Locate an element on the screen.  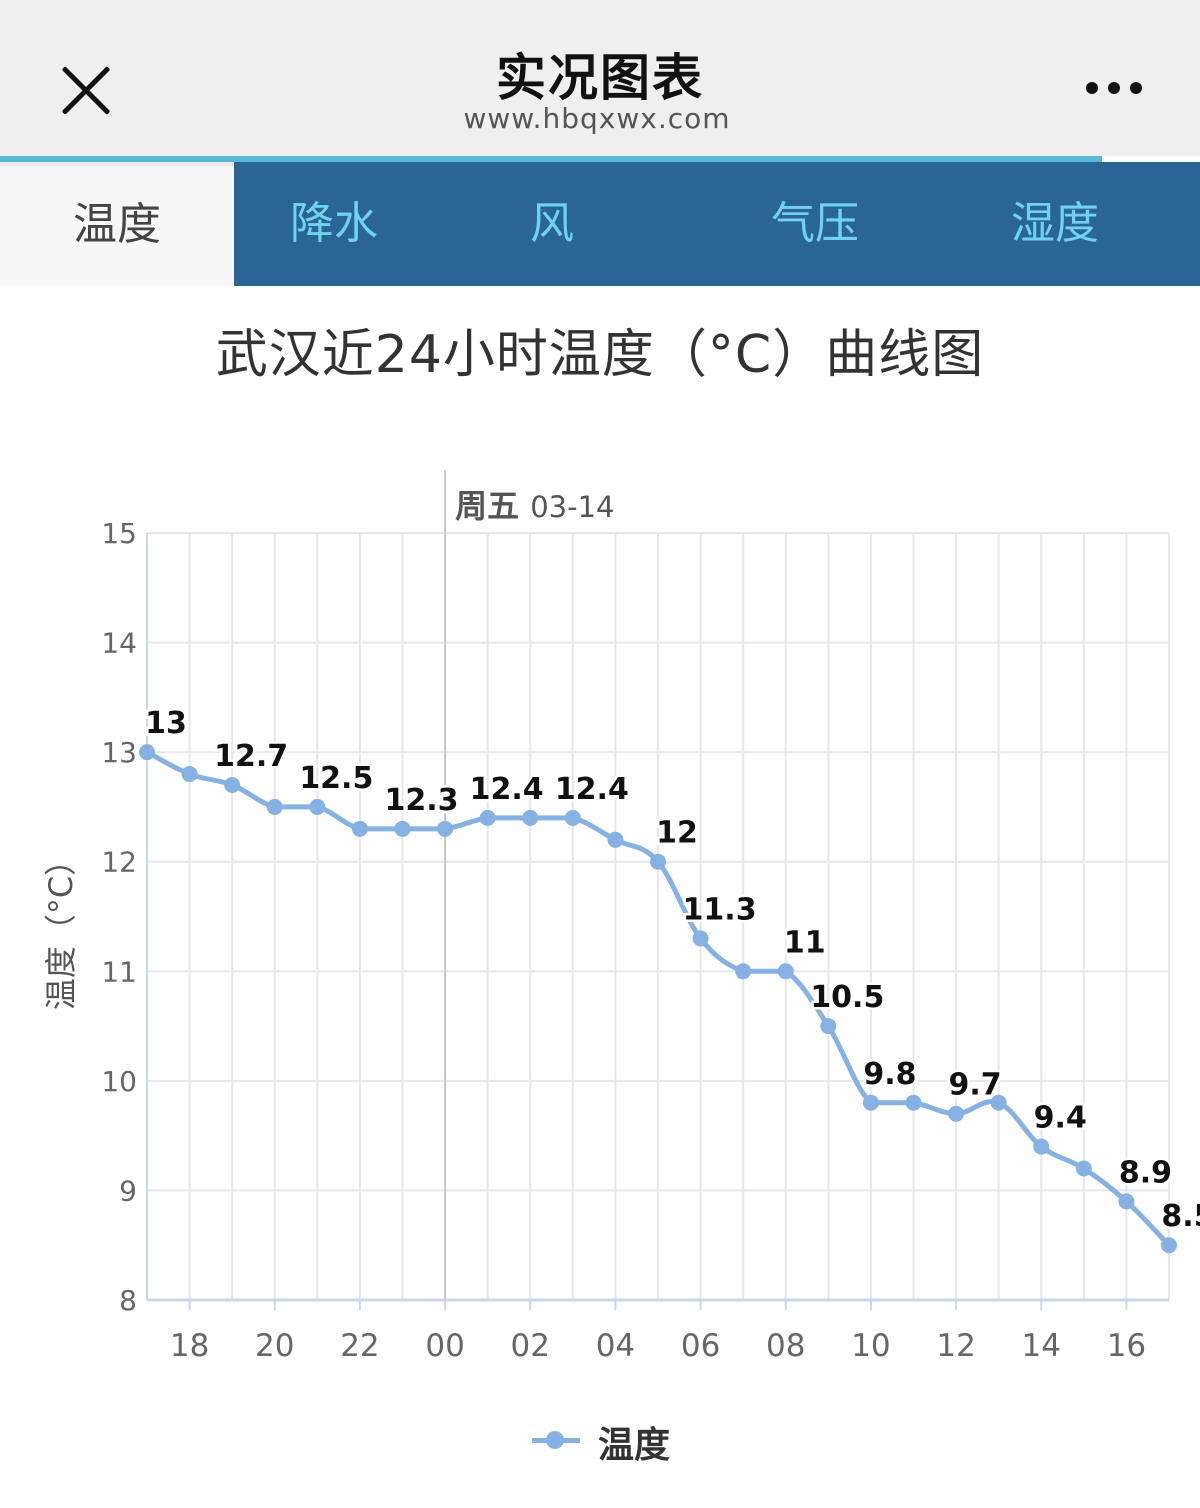
more-horizontal-icon is located at coordinates (1114, 88).